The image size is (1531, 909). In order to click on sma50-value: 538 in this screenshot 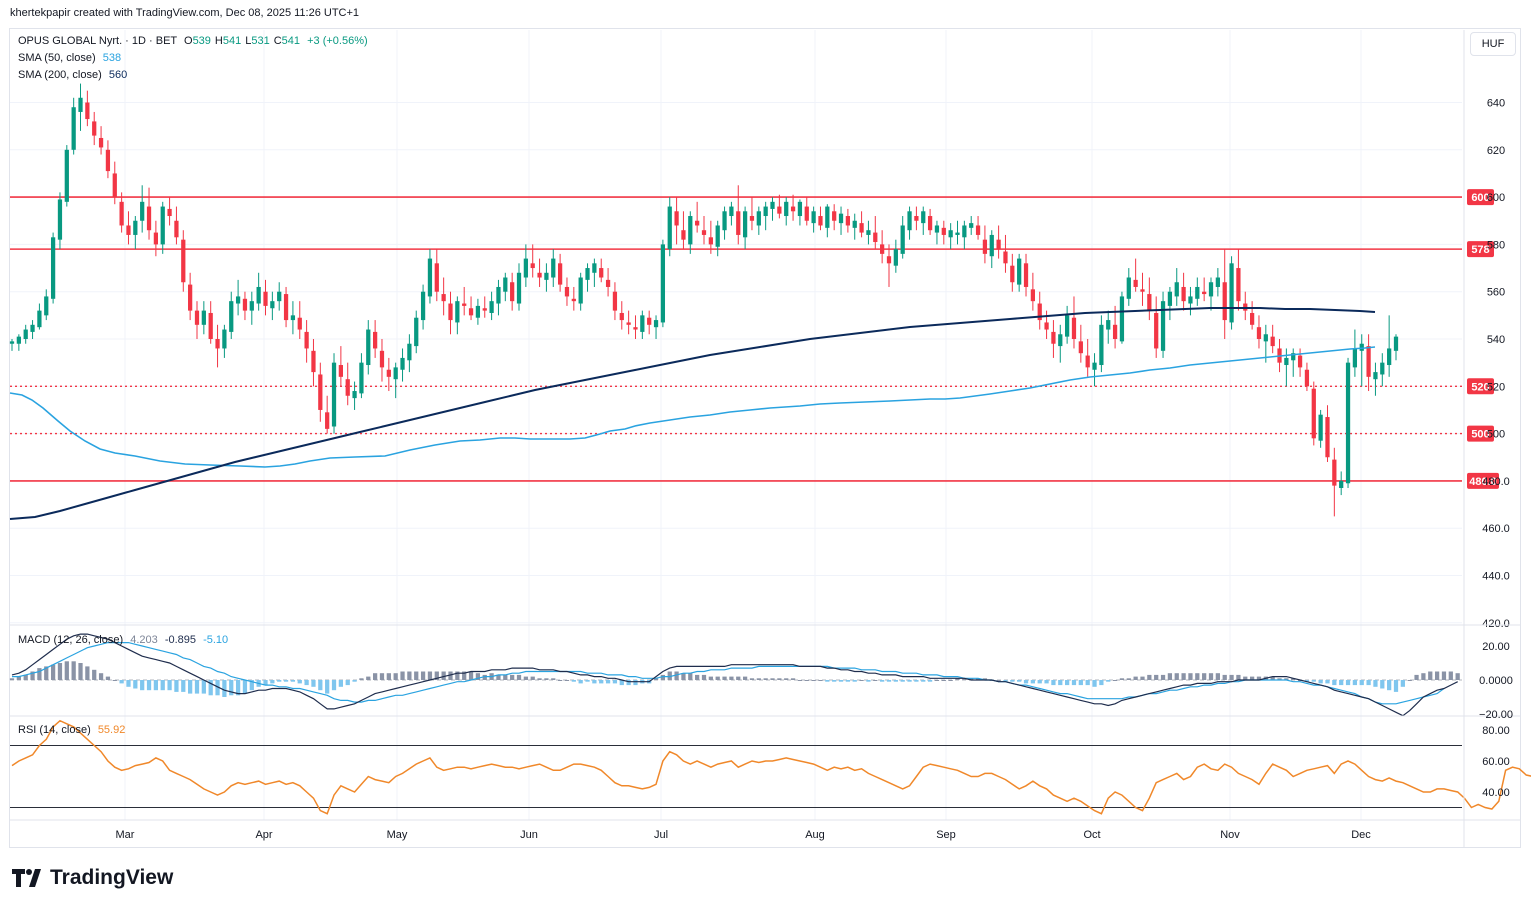, I will do `click(112, 58)`.